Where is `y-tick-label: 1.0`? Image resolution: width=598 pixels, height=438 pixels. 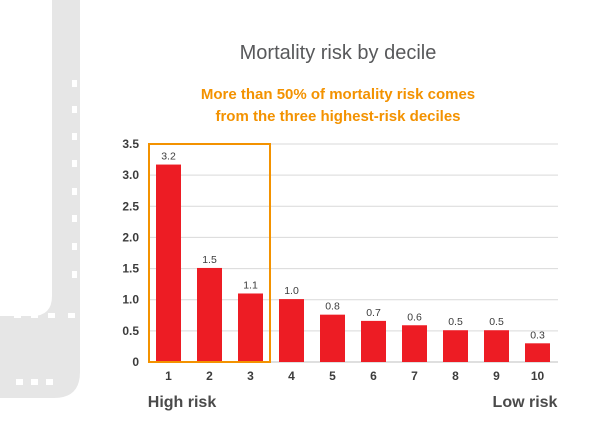
y-tick-label: 1.0 is located at coordinates (130, 300).